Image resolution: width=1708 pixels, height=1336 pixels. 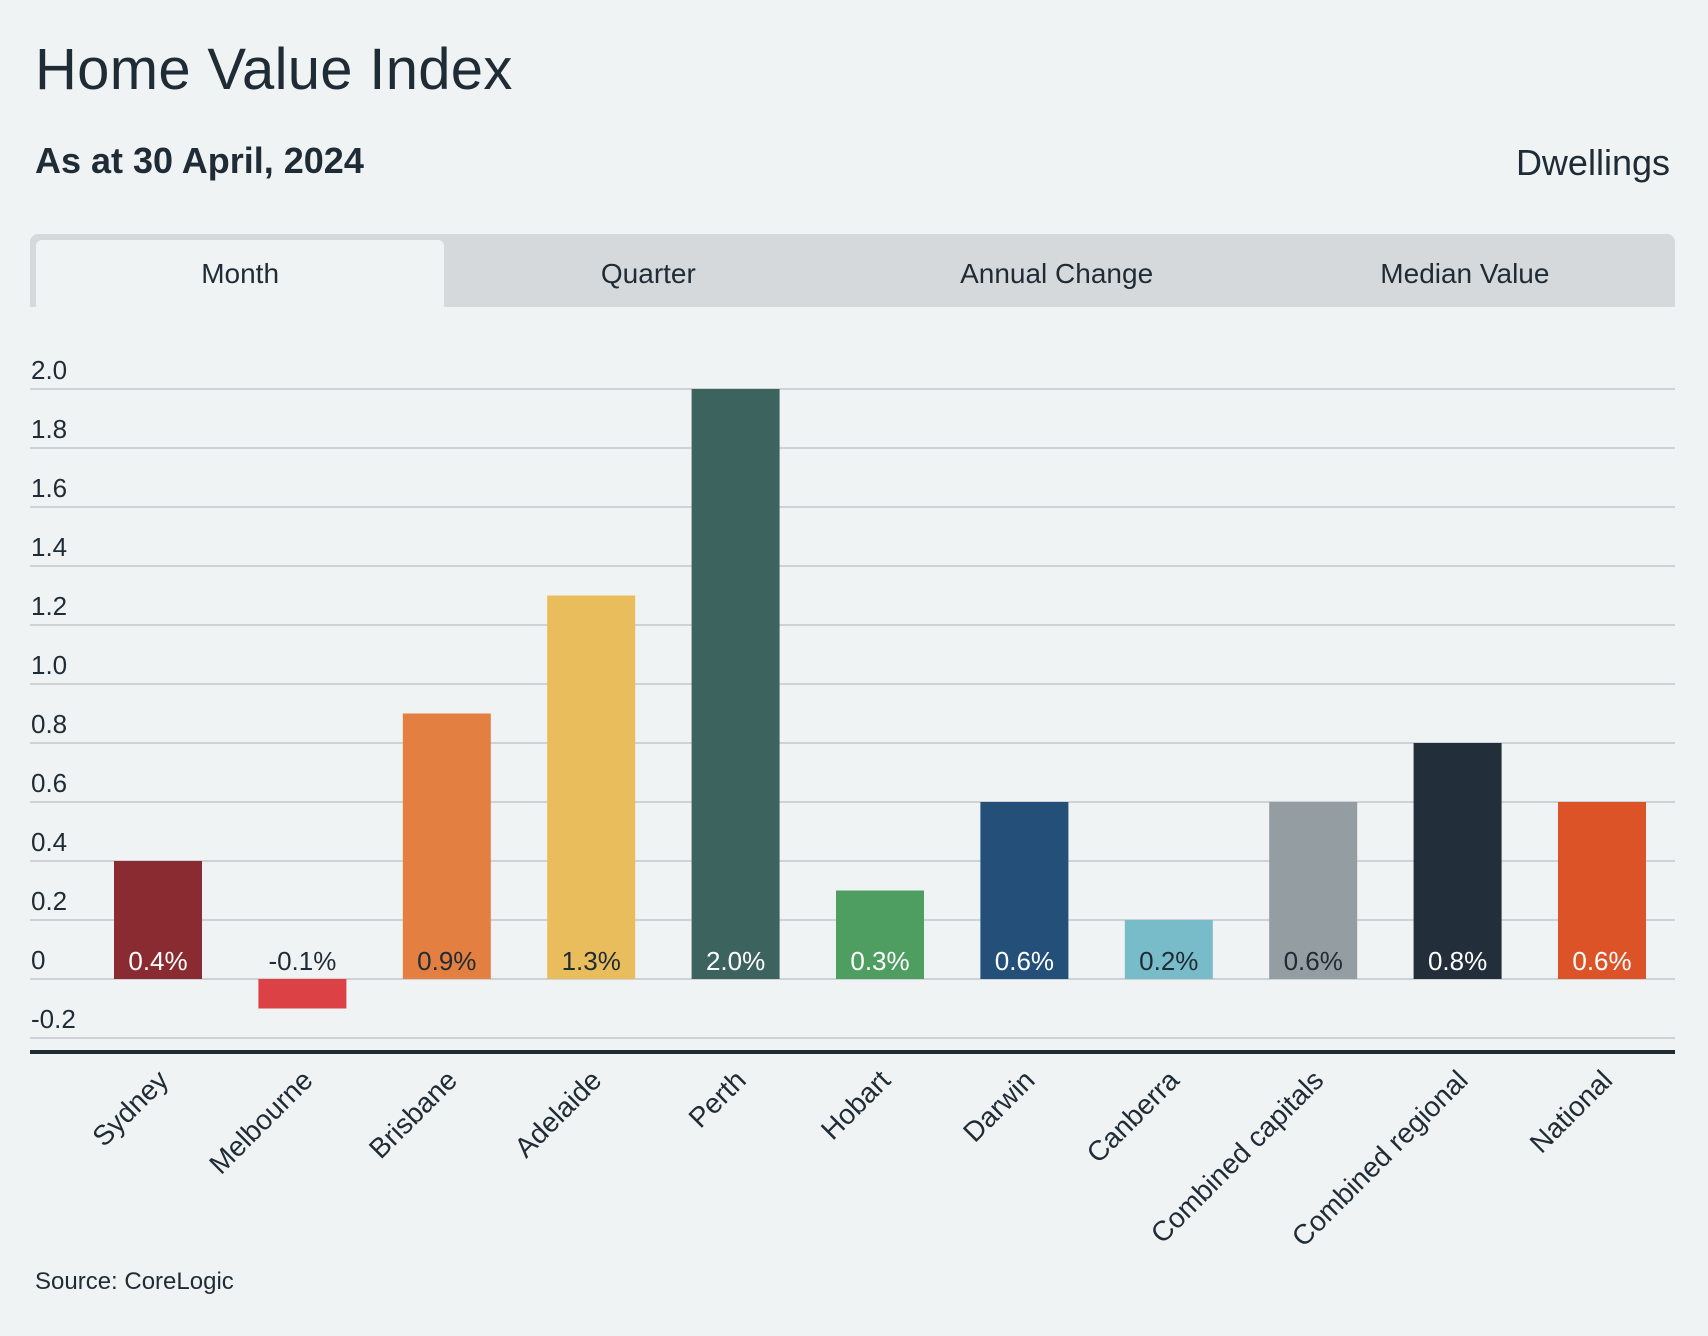 What do you see at coordinates (557, 1113) in the screenshot?
I see `x-tick-label: Adelaide` at bounding box center [557, 1113].